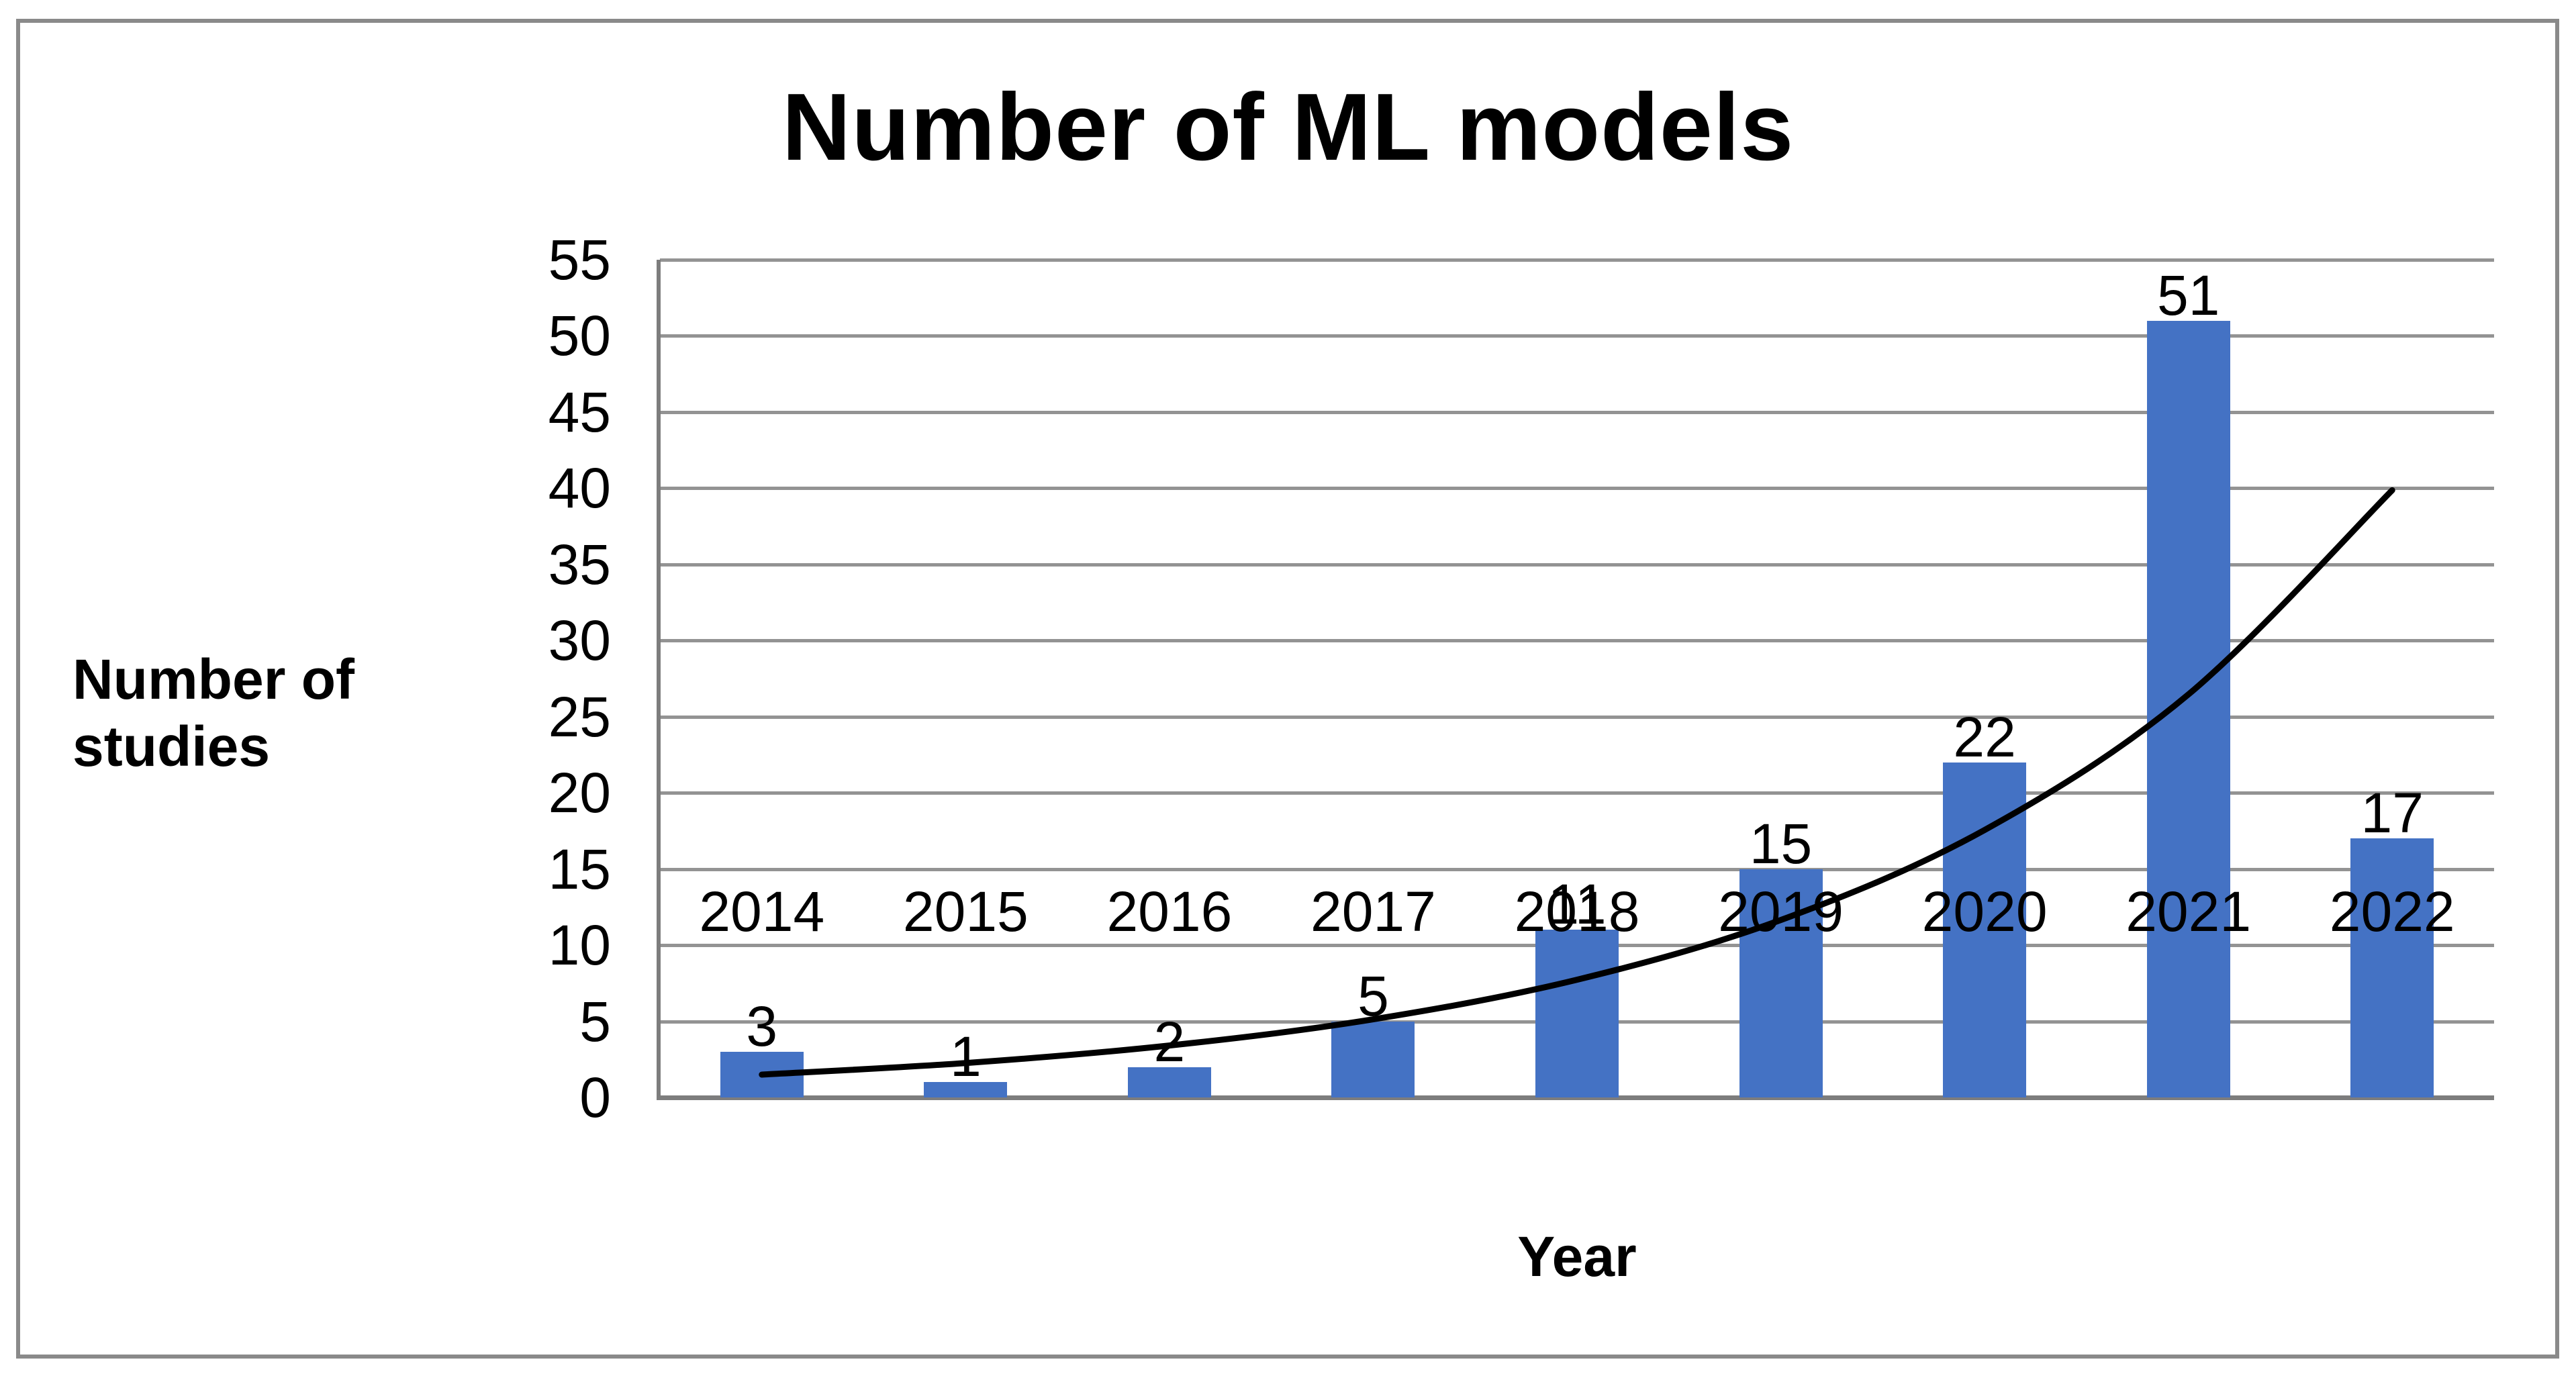  Describe the element at coordinates (213, 713) in the screenshot. I see `y-axis-title: Number of studies` at that location.